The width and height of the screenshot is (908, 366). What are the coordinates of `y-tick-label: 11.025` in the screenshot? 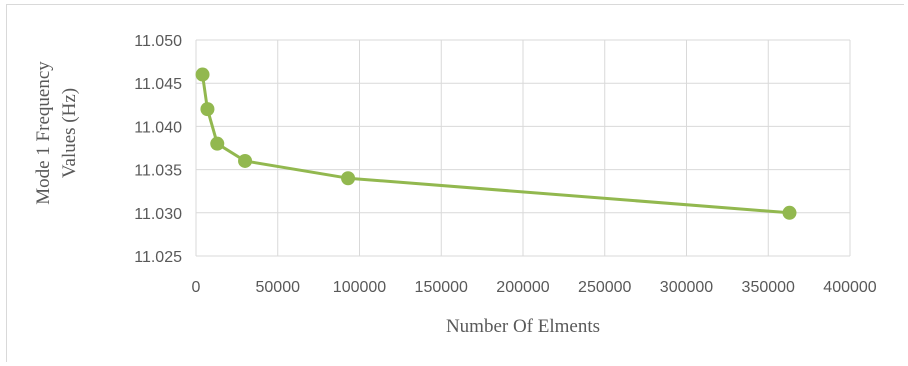 It's located at (158, 257).